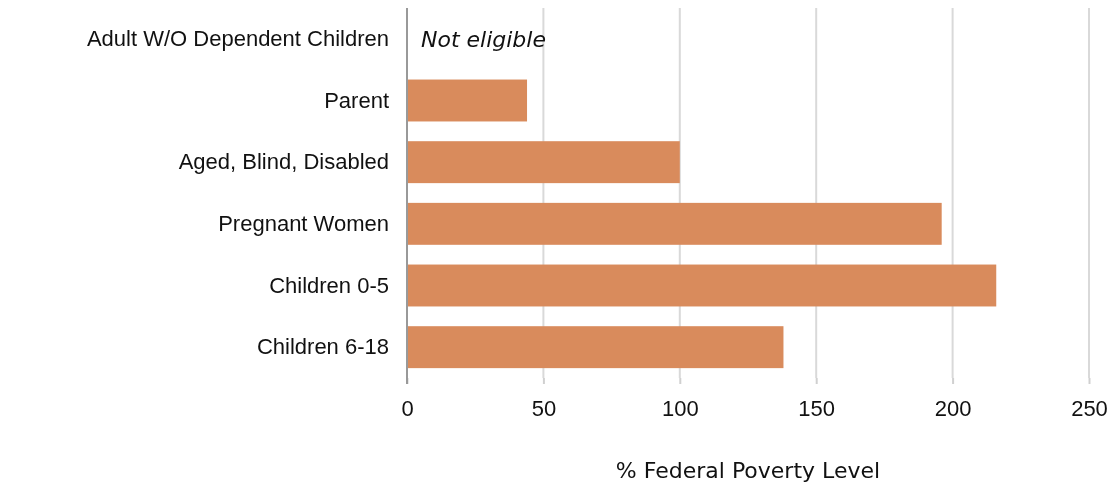 The height and width of the screenshot is (491, 1108). I want to click on x-axis-title: % Federal Poverty Level, so click(748, 470).